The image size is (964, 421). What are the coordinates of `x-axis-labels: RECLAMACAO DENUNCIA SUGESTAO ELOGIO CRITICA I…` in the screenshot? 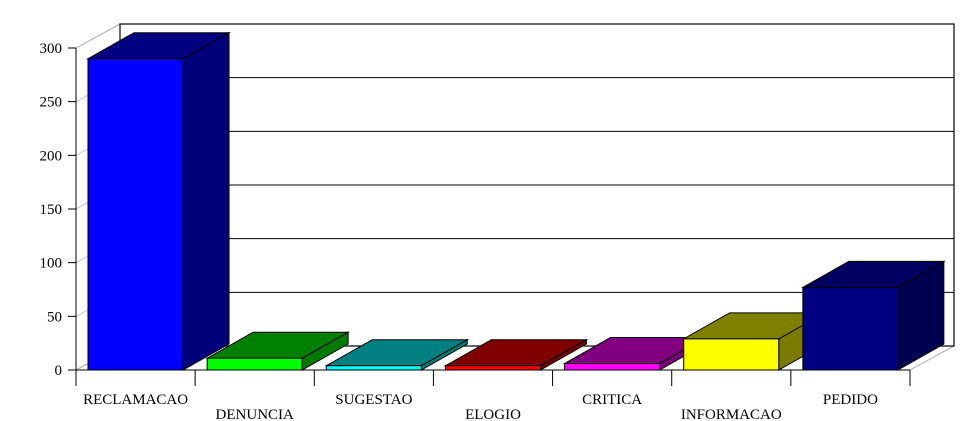 It's located at (493, 395).